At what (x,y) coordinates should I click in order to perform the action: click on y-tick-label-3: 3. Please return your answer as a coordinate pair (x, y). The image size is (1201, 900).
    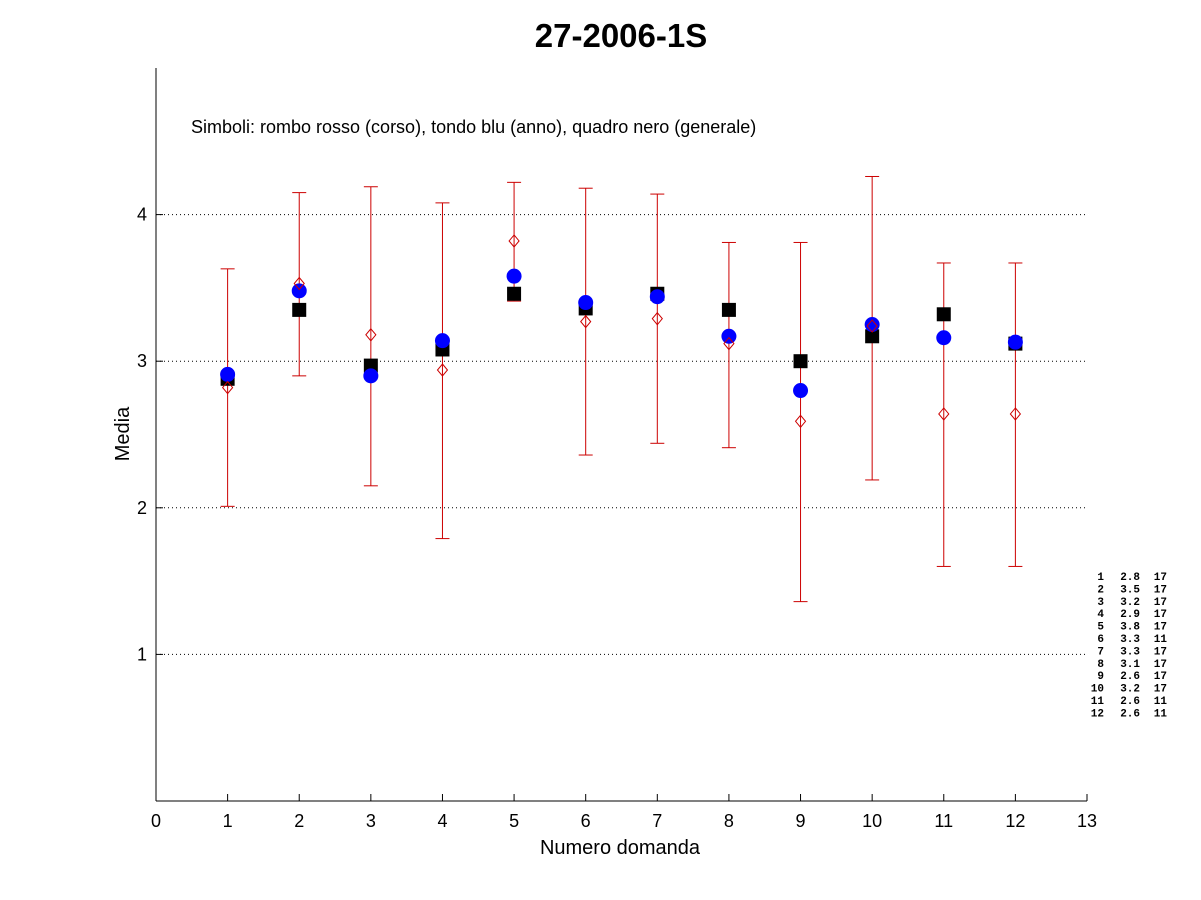
    Looking at the image, I should click on (142, 361).